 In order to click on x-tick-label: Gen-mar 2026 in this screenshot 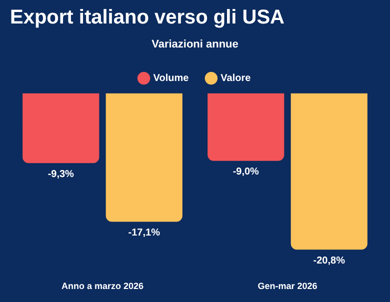, I will do `click(288, 286)`.